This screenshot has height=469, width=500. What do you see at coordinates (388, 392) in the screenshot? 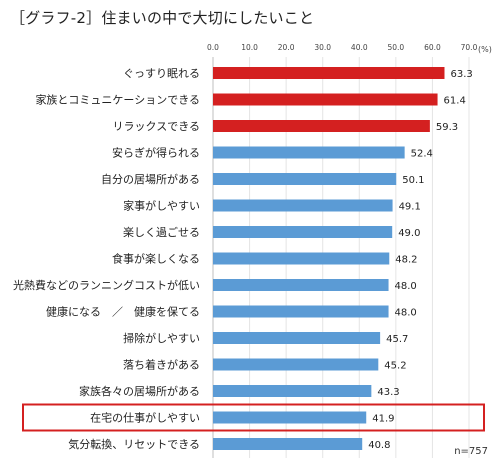
I see `value-label: 43.3` at bounding box center [388, 392].